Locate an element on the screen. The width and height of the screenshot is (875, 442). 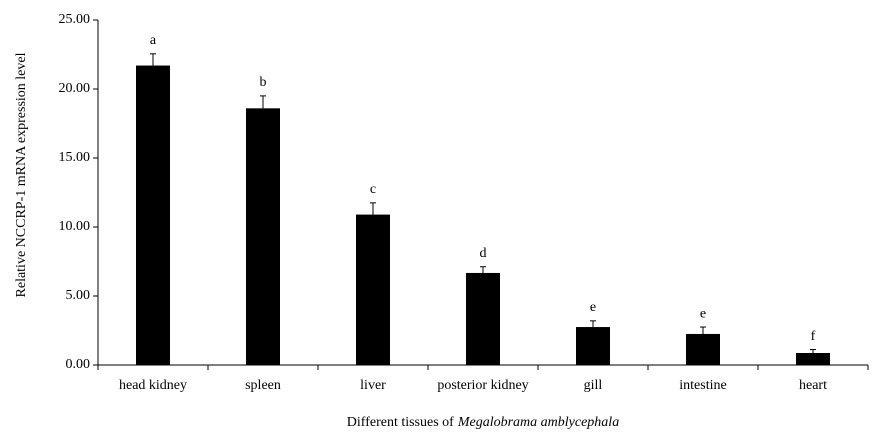
y-tick-label: 20.00 is located at coordinates (75, 88).